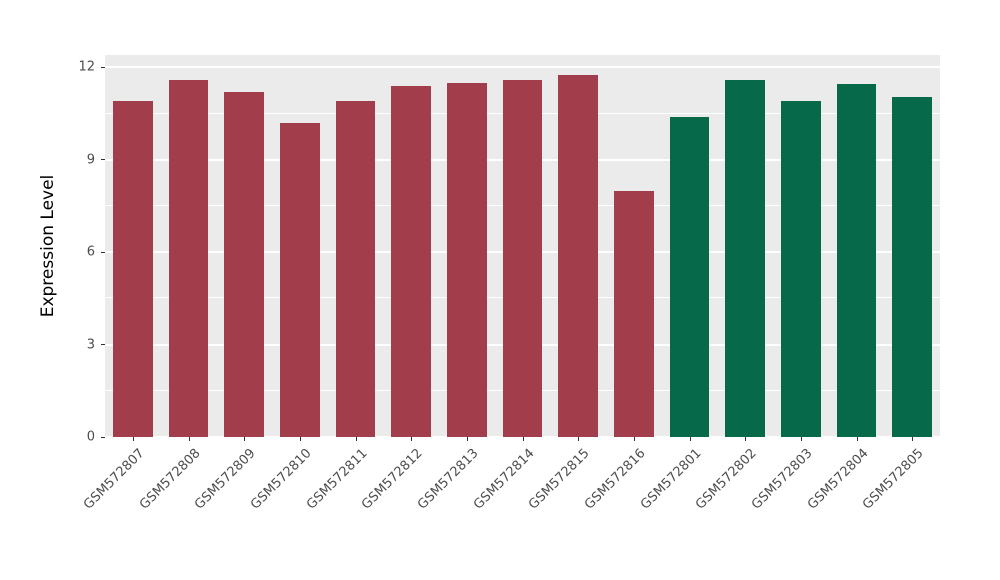  What do you see at coordinates (300, 279) in the screenshot?
I see `bar-GSM572810` at bounding box center [300, 279].